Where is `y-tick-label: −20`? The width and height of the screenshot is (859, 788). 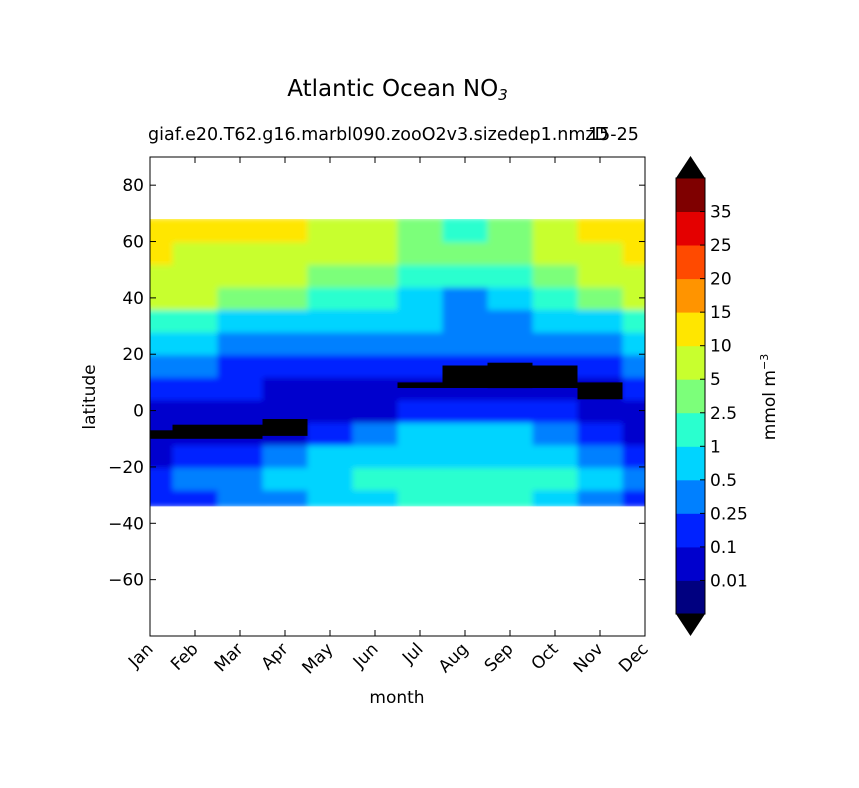
y-tick-label: −20 is located at coordinates (126, 468).